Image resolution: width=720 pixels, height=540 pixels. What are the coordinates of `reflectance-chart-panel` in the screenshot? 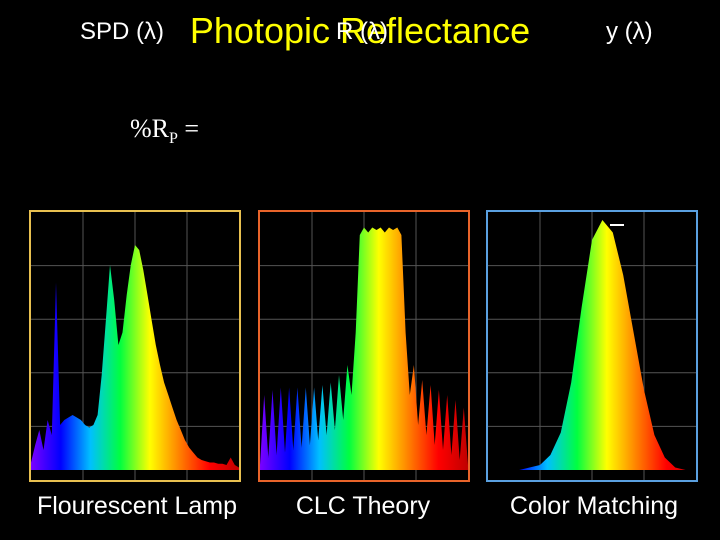 It's located at (364, 346).